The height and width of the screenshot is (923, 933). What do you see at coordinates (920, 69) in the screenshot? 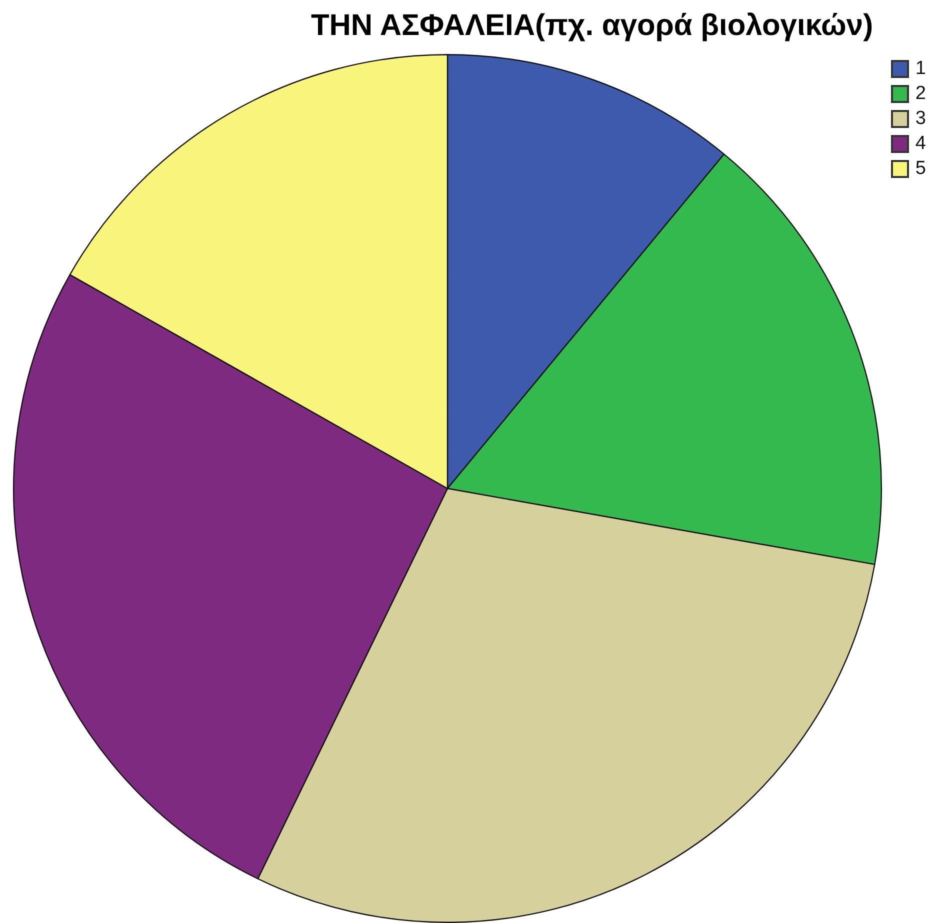
I see `legend-label: 1` at bounding box center [920, 69].